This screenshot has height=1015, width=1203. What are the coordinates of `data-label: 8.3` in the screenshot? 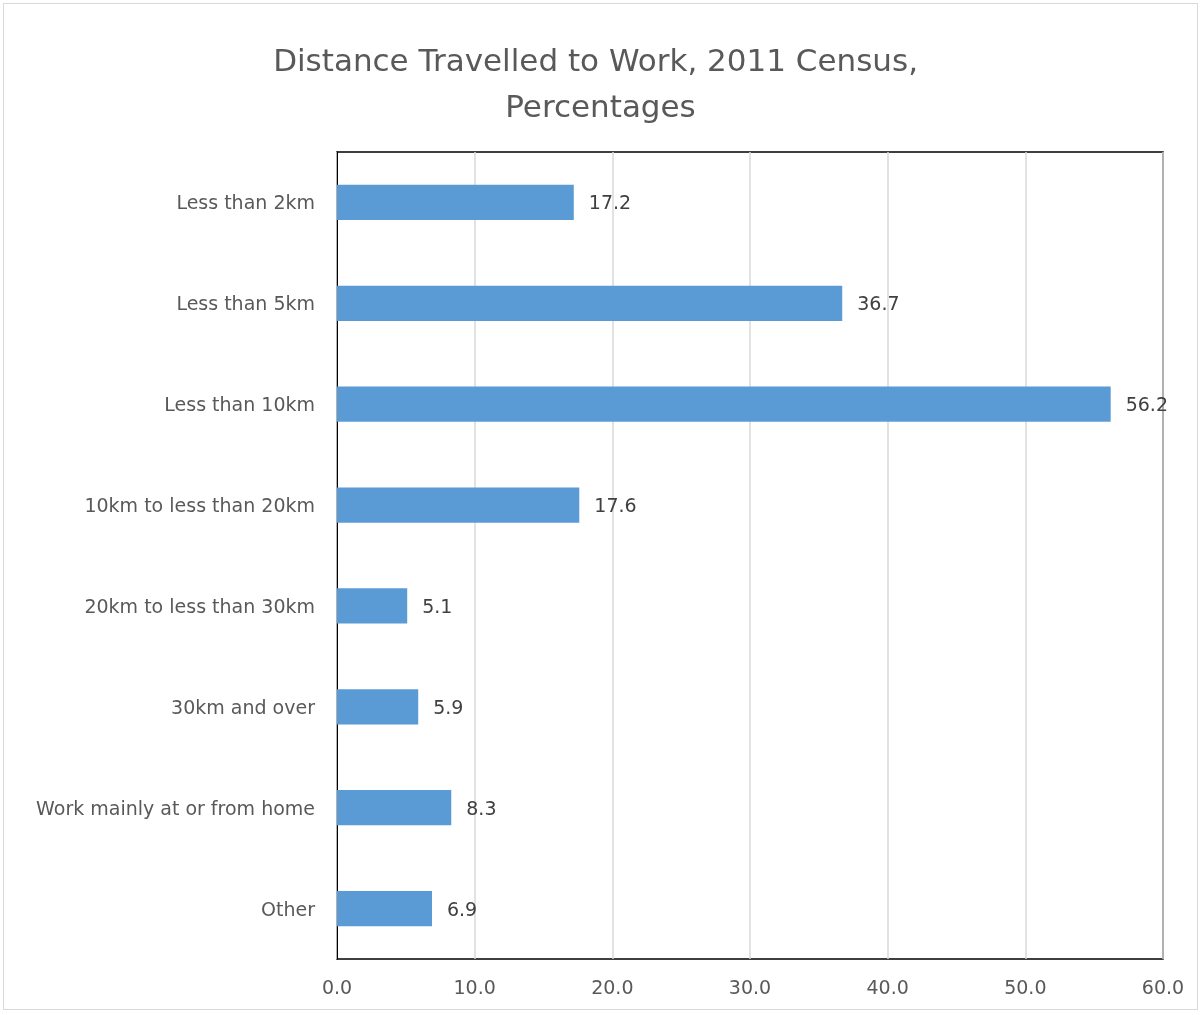 It's located at (481, 807).